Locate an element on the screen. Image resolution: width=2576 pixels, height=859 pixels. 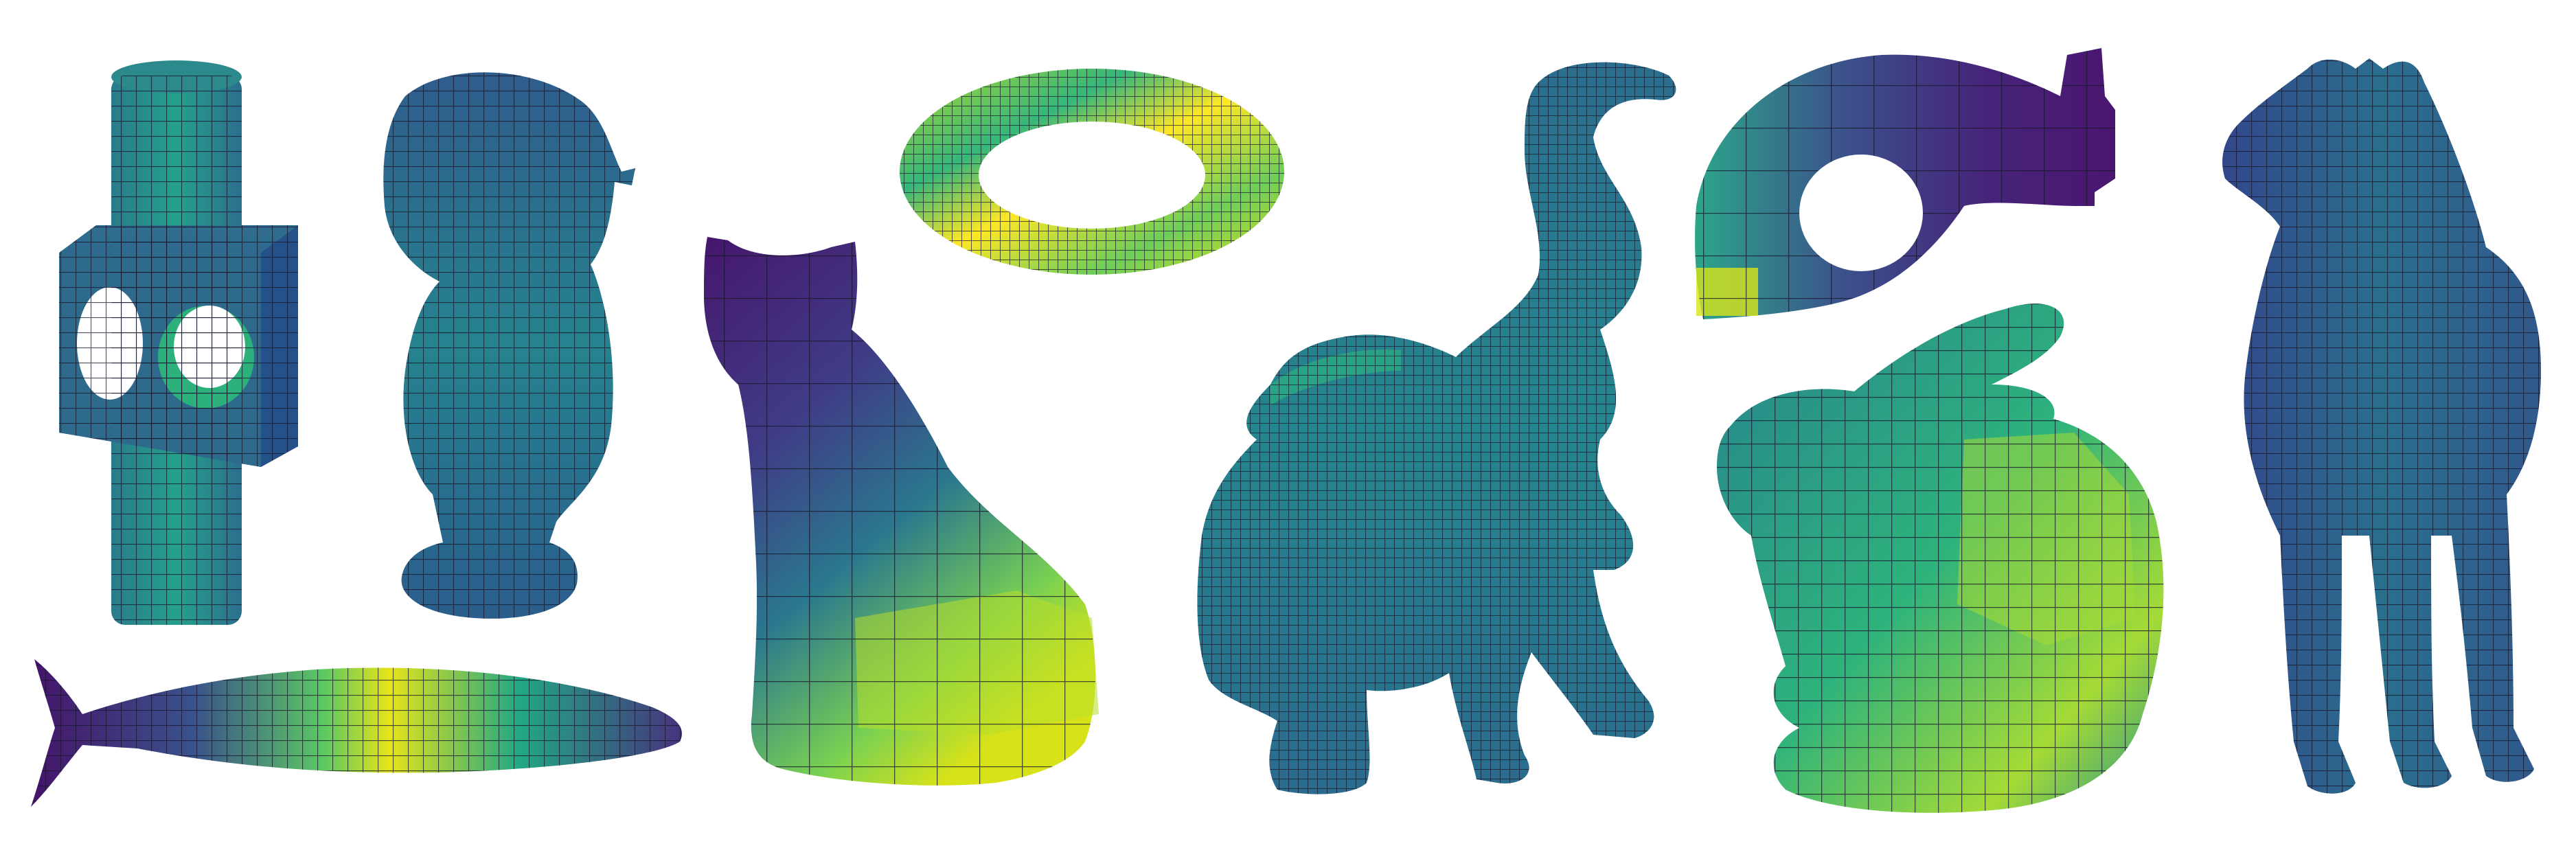
mesh-bust is located at coordinates (509, 345).